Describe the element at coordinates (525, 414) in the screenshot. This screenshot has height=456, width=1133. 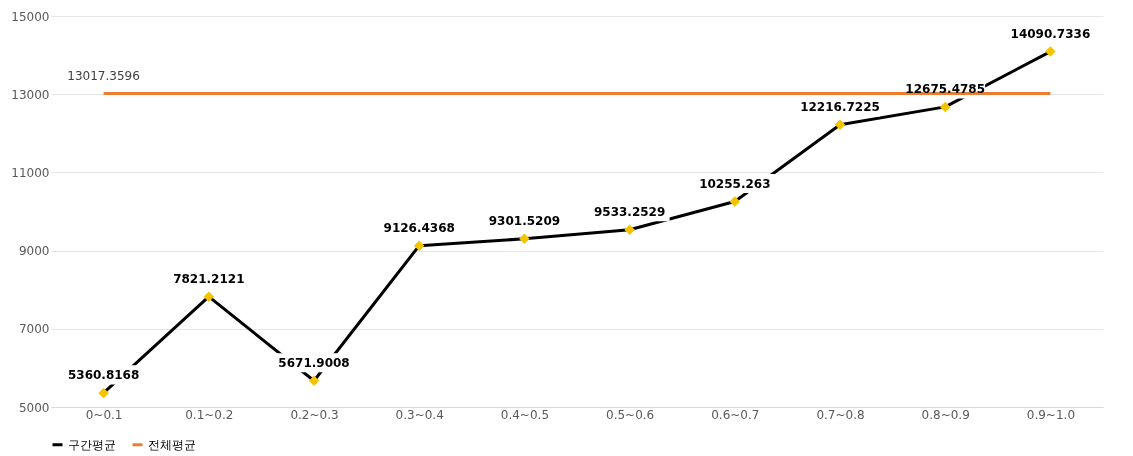
I see `x-tick-label: 0.4~0.5` at that location.